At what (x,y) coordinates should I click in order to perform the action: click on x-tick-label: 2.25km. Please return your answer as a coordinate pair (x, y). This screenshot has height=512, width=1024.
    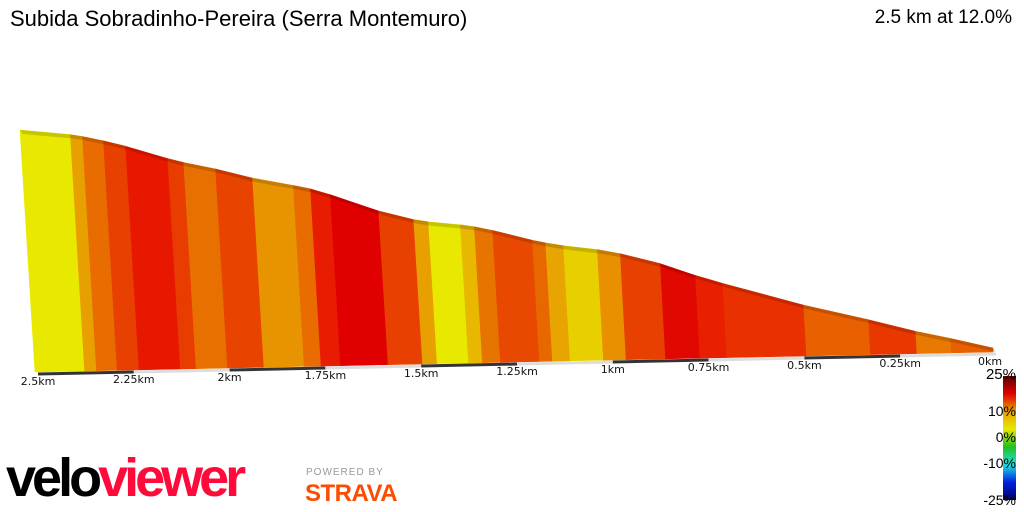
    Looking at the image, I should click on (134, 379).